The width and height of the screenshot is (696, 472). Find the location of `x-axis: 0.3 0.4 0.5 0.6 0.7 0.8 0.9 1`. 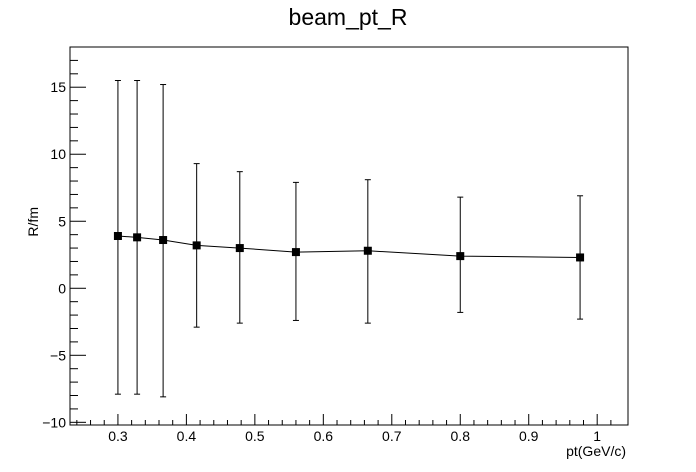

x-axis: 0.3 0.4 0.5 0.6 0.7 0.8 0.9 1 is located at coordinates (344, 429).